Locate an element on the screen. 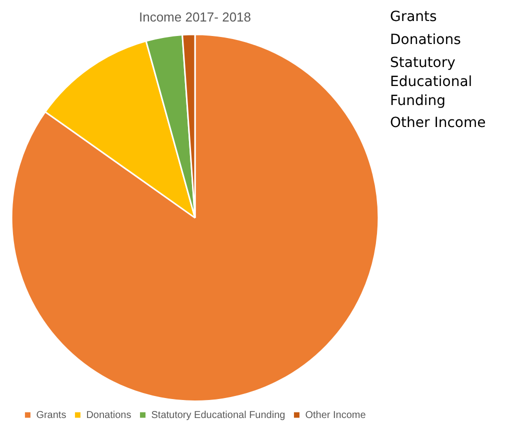  text: Grants is located at coordinates (414, 17).